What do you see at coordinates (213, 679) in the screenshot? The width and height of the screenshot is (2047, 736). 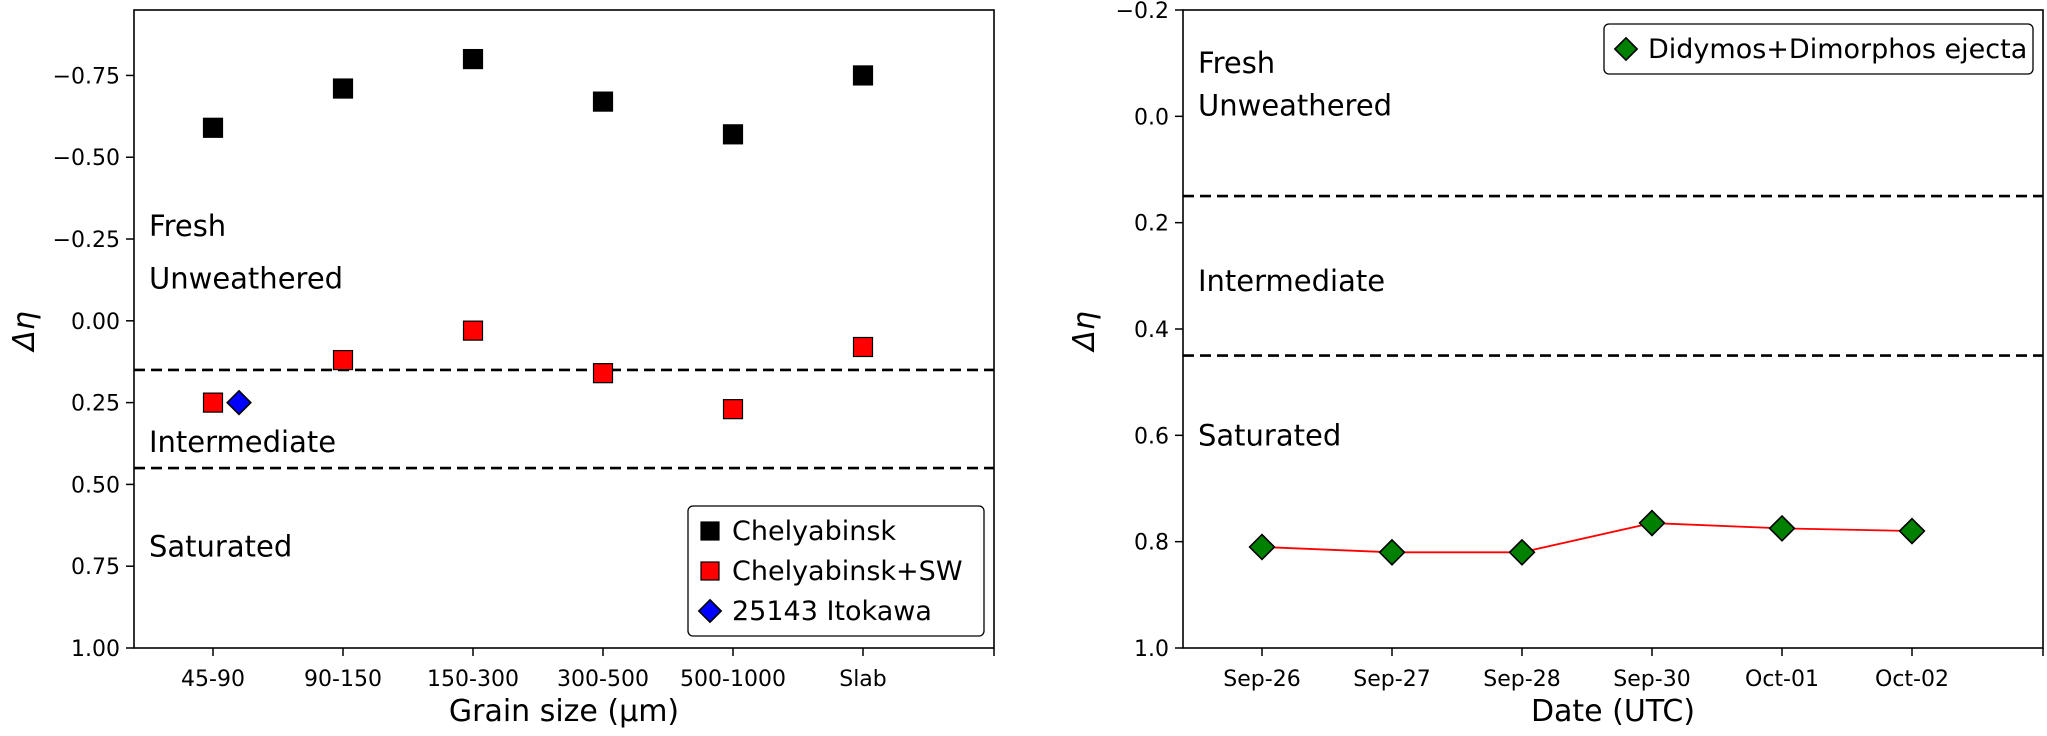 I see `left-x-tick-label-45-90: 45-90` at bounding box center [213, 679].